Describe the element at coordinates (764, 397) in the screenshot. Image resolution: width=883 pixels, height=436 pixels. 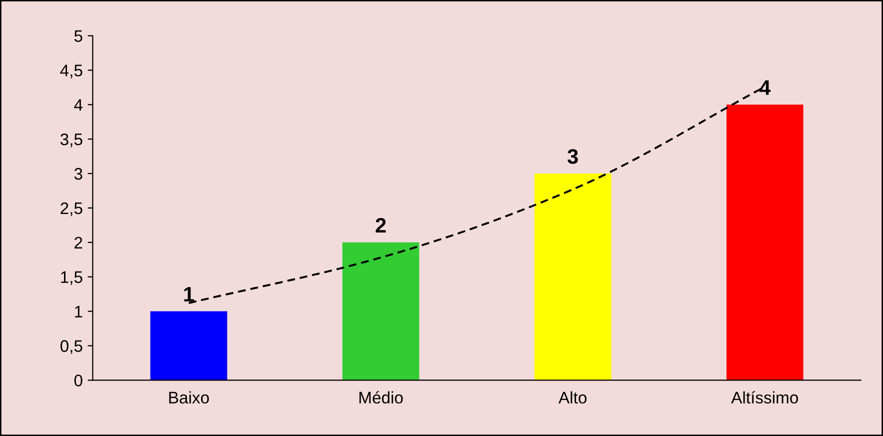
I see `x-tick-label: Altíssimo` at that location.